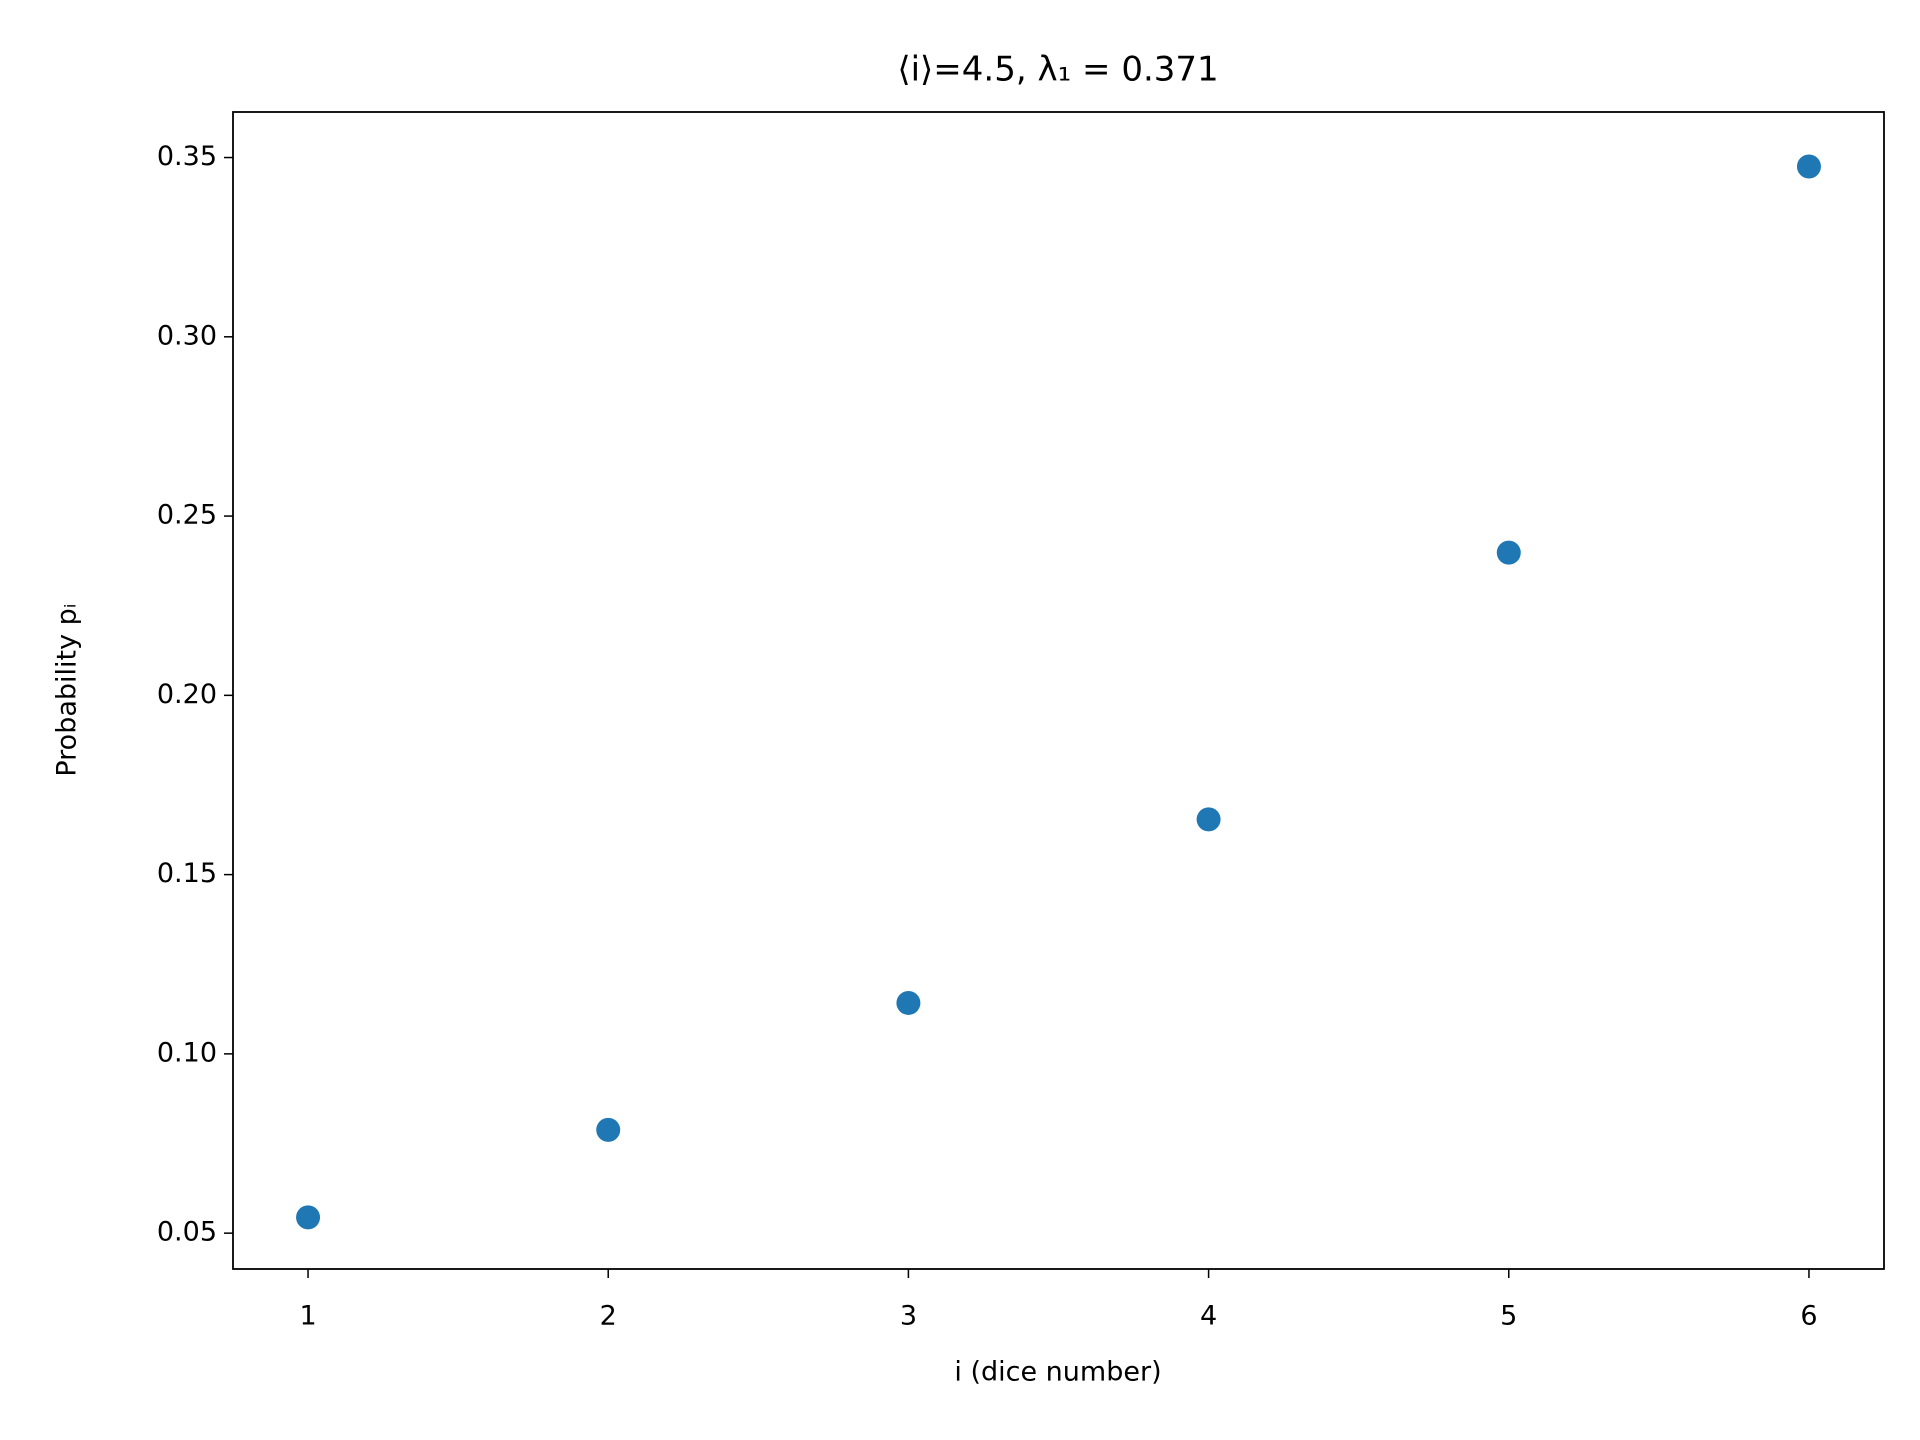 This screenshot has height=1440, width=1920. I want to click on x-tick-label: 4, so click(1208, 1316).